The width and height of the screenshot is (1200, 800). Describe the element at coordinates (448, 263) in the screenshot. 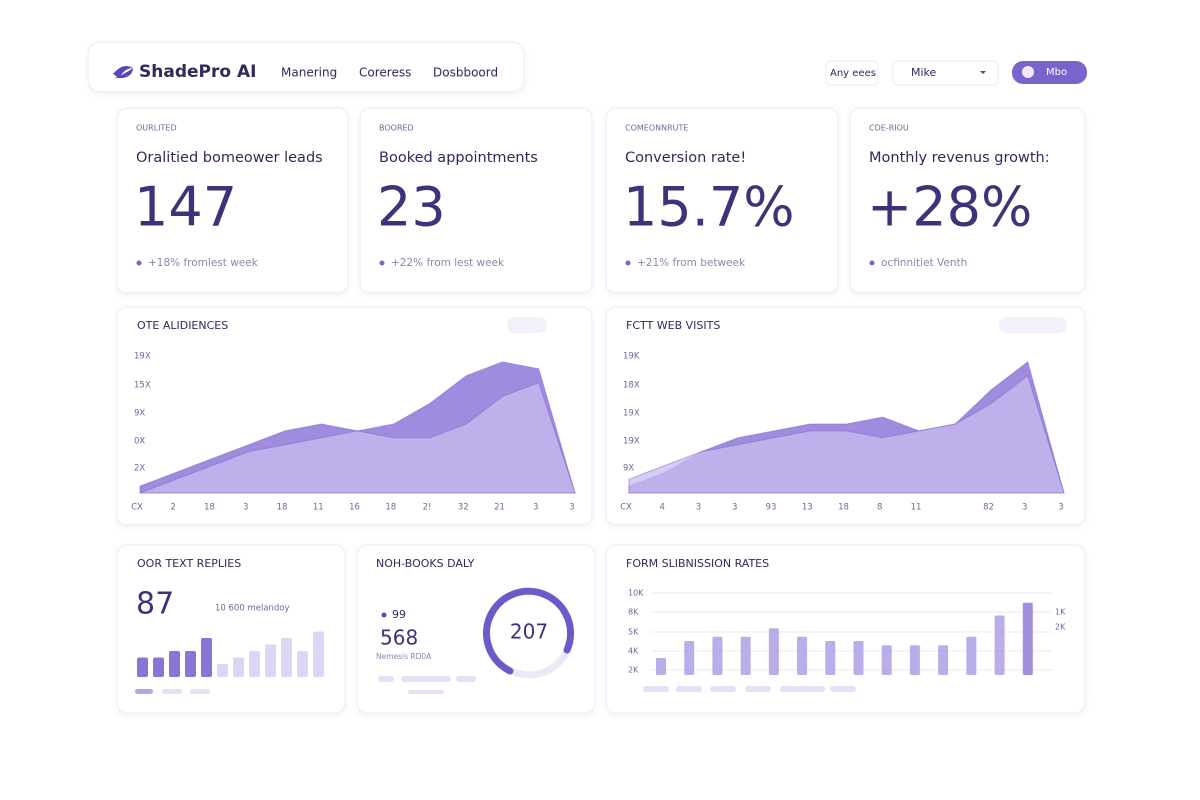

I see `kpi-change: +22% from lest week` at that location.